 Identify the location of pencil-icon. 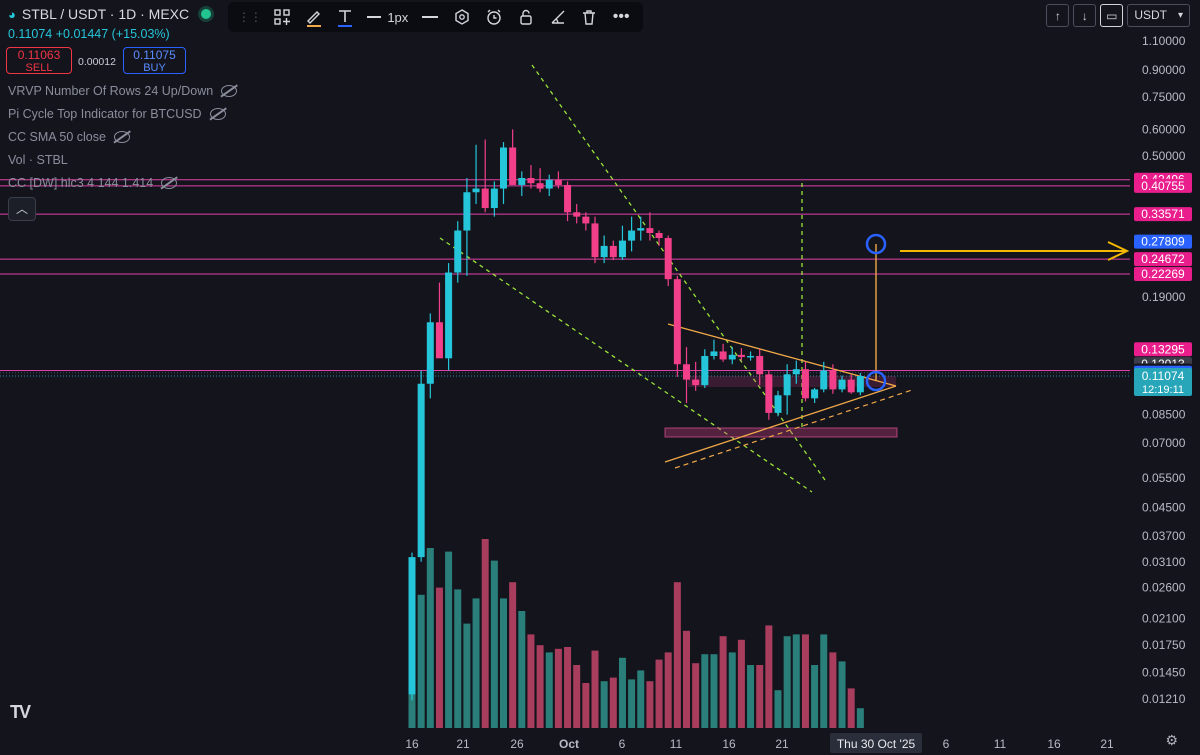
(314, 17).